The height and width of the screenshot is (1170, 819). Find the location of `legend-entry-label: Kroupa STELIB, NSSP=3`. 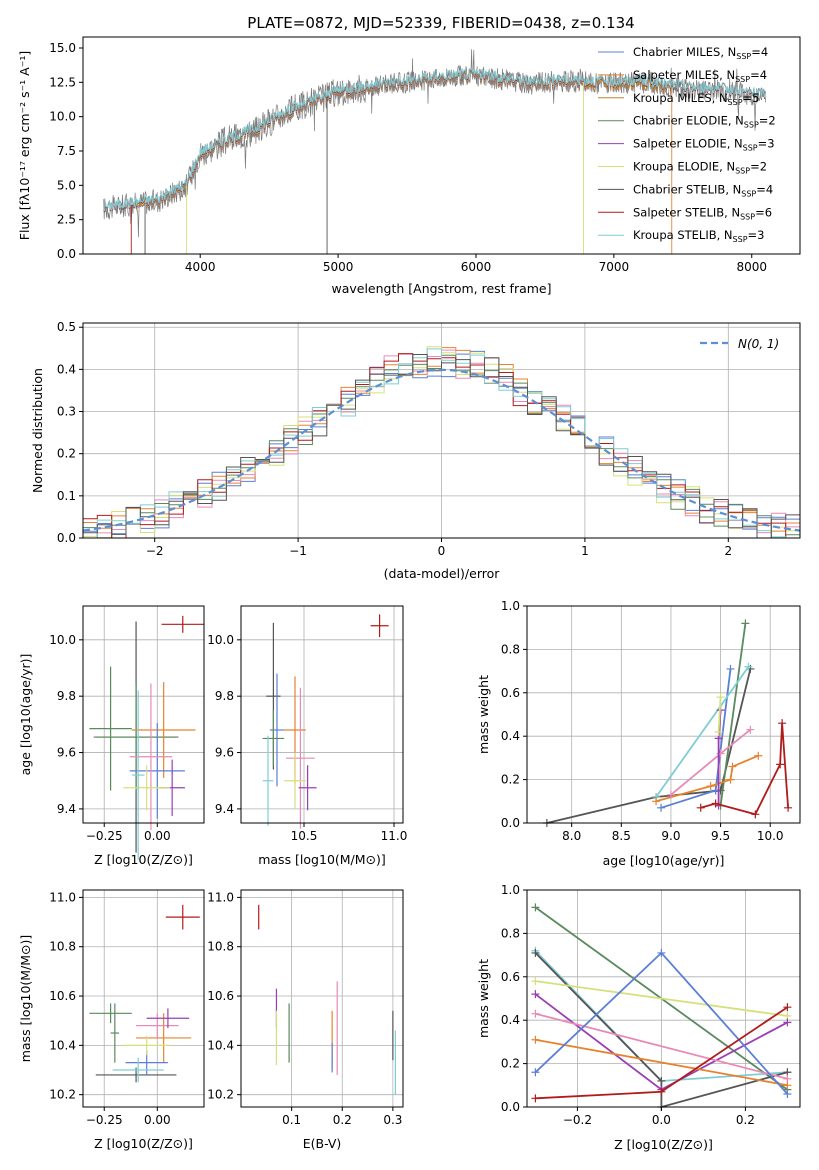

legend-entry-label: Kroupa STELIB, NSSP=3 is located at coordinates (698, 236).